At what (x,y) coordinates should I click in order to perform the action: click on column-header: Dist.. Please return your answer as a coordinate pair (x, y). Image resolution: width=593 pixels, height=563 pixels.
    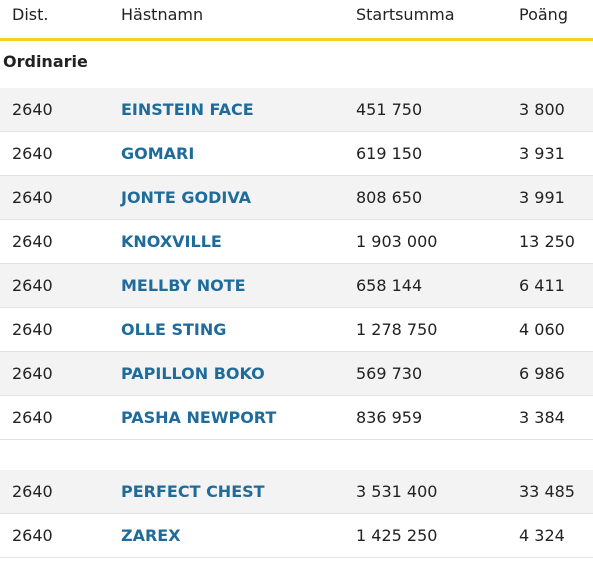
    Looking at the image, I should click on (30, 14).